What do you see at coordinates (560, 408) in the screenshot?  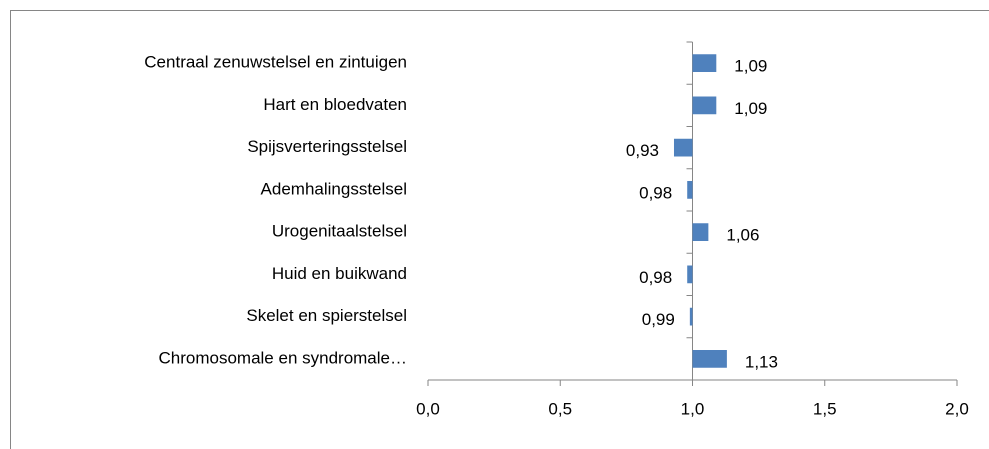 I see `x-tick-label: 0,5` at bounding box center [560, 408].